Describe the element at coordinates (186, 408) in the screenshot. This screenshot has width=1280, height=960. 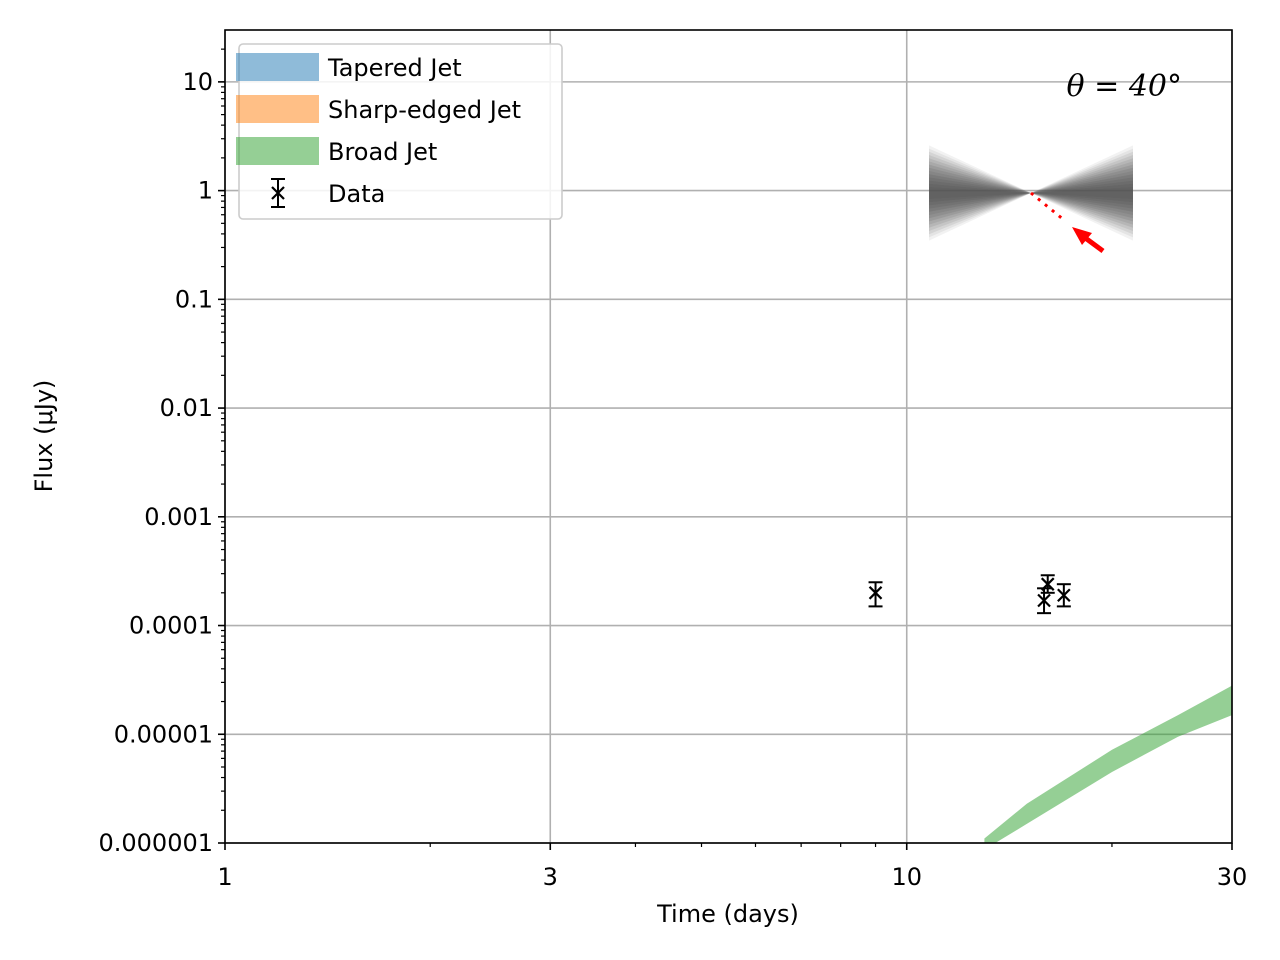
I see `y-tick-label: 0.01` at that location.